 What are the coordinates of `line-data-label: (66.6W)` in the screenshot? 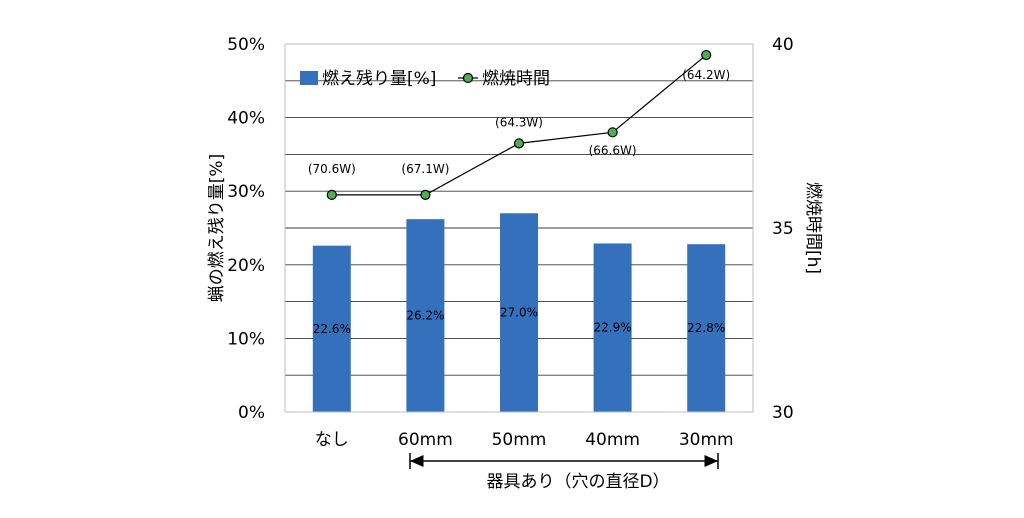 It's located at (613, 150).